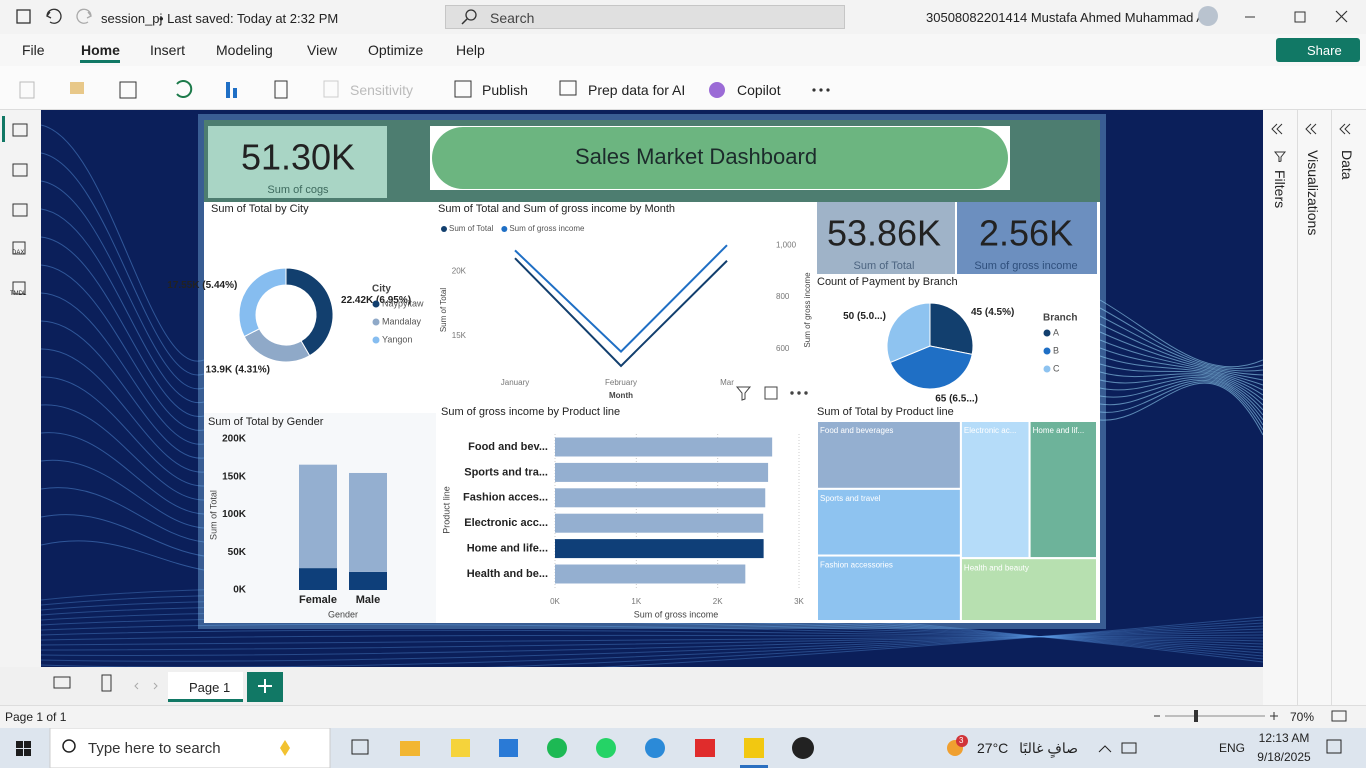  What do you see at coordinates (814, 90) in the screenshot?
I see `more-dot` at bounding box center [814, 90].